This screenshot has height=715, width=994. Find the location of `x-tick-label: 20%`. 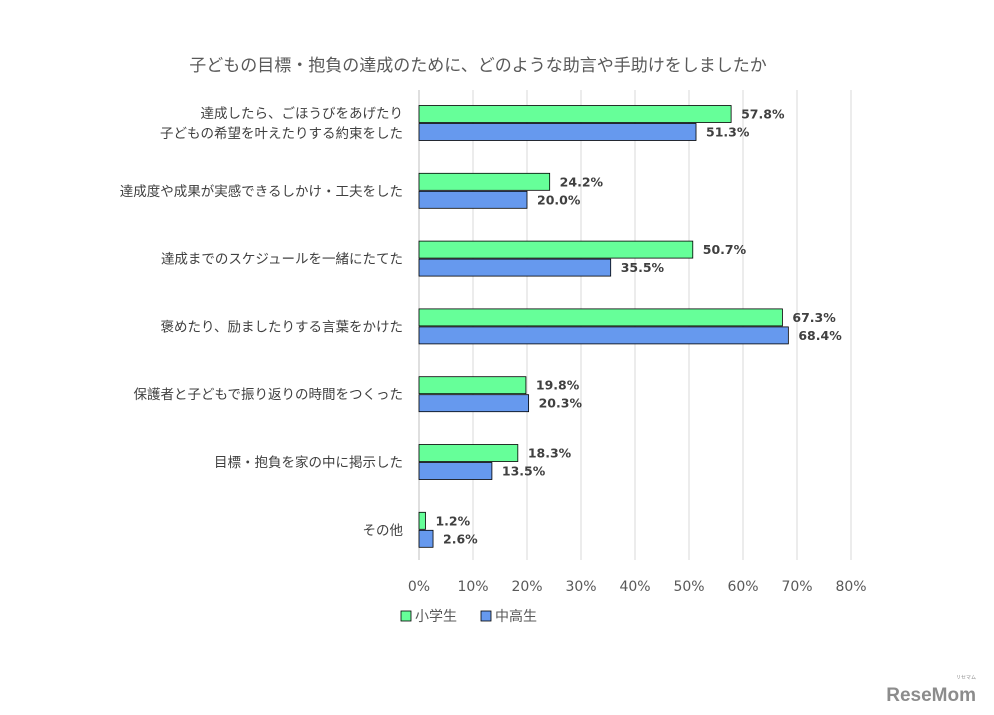

x-tick-label: 20% is located at coordinates (526, 587).